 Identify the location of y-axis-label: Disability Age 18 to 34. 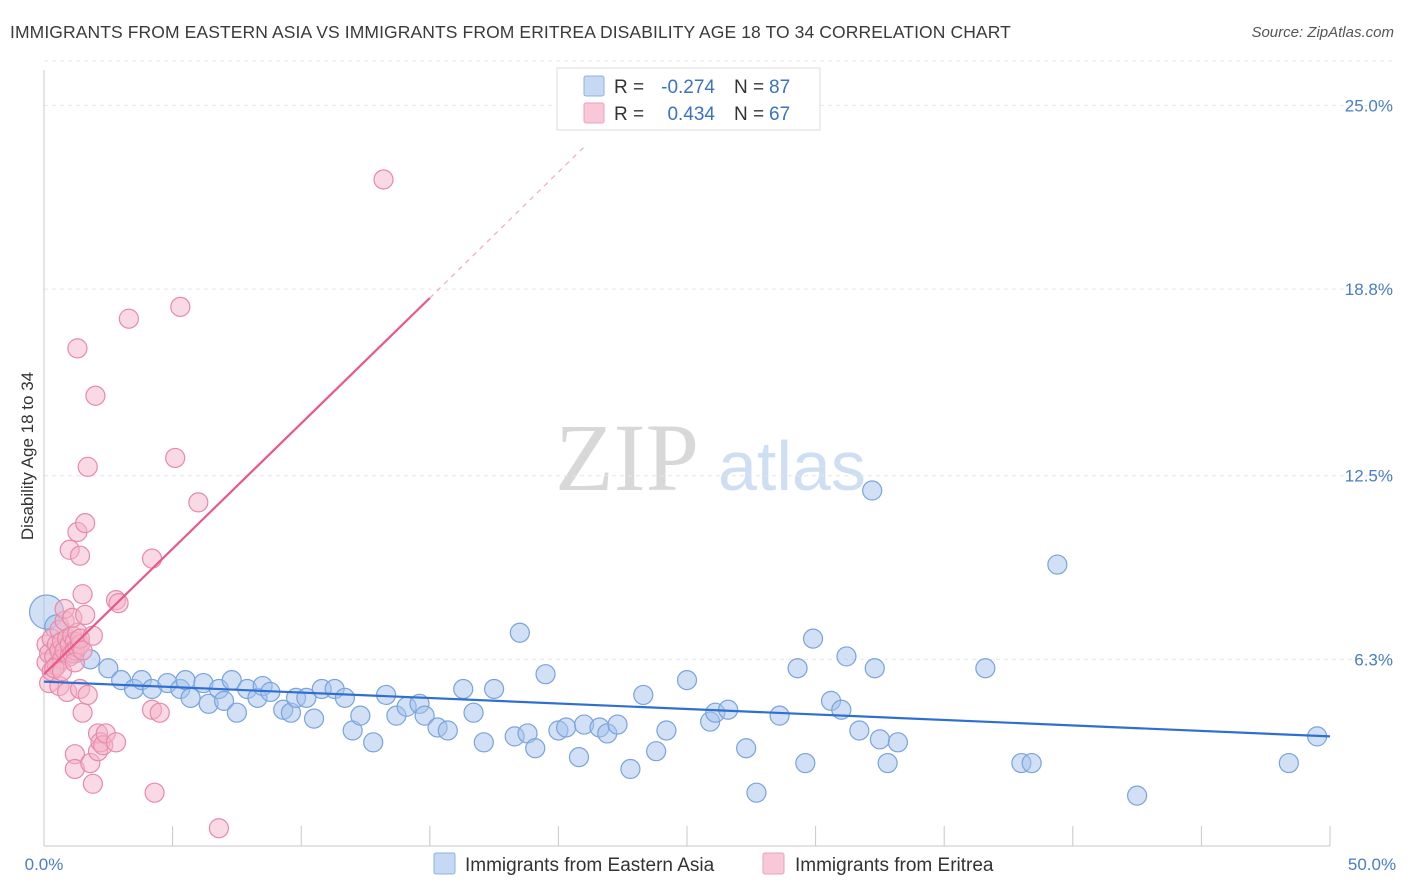
(27, 456).